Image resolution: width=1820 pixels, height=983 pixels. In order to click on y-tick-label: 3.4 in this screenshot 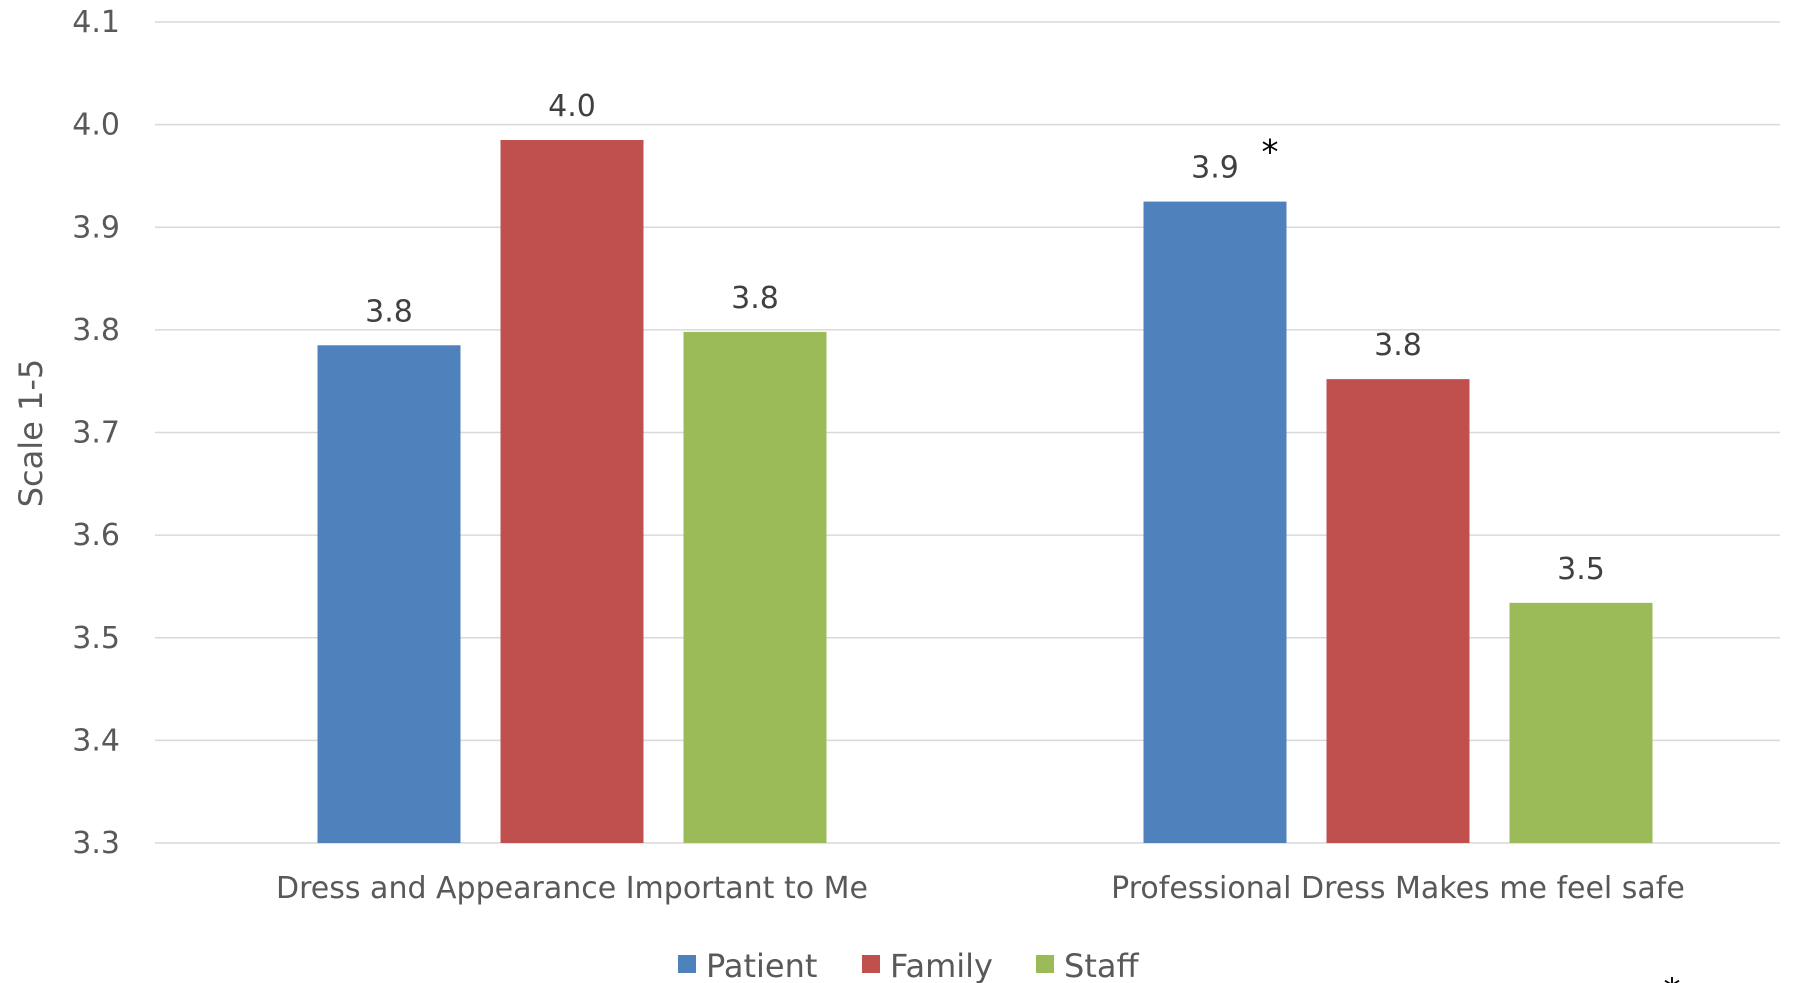, I will do `click(96, 740)`.